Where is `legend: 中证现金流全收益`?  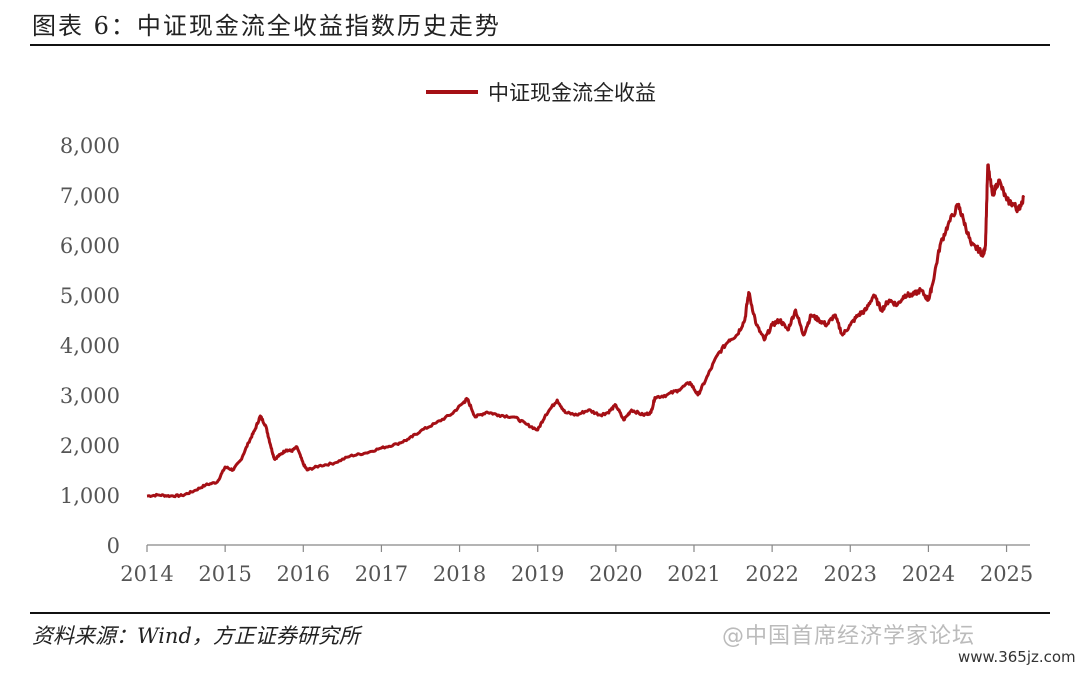
legend: 中证现金流全收益 is located at coordinates (541, 93).